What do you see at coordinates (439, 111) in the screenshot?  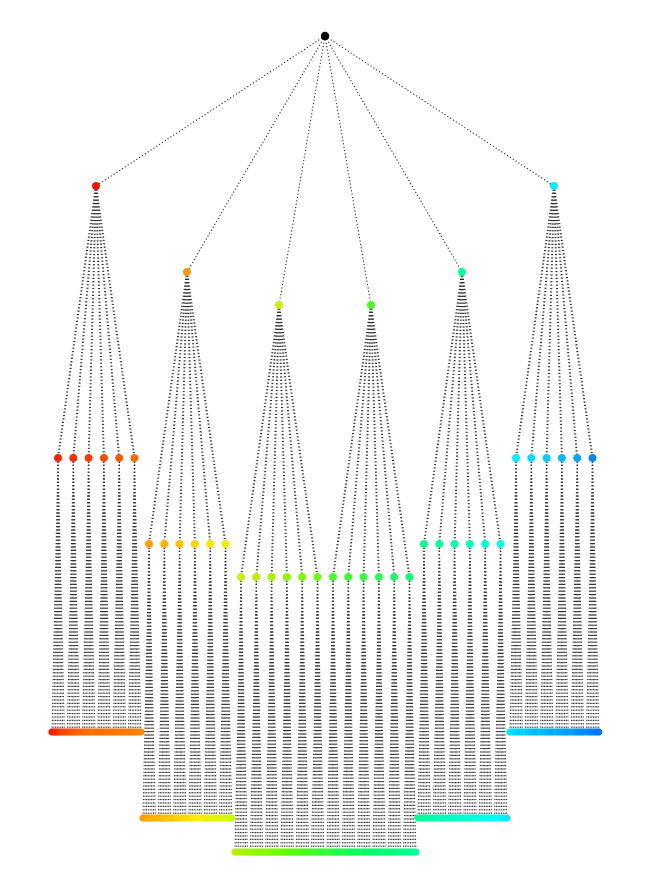 I see `edge-root-b6` at bounding box center [439, 111].